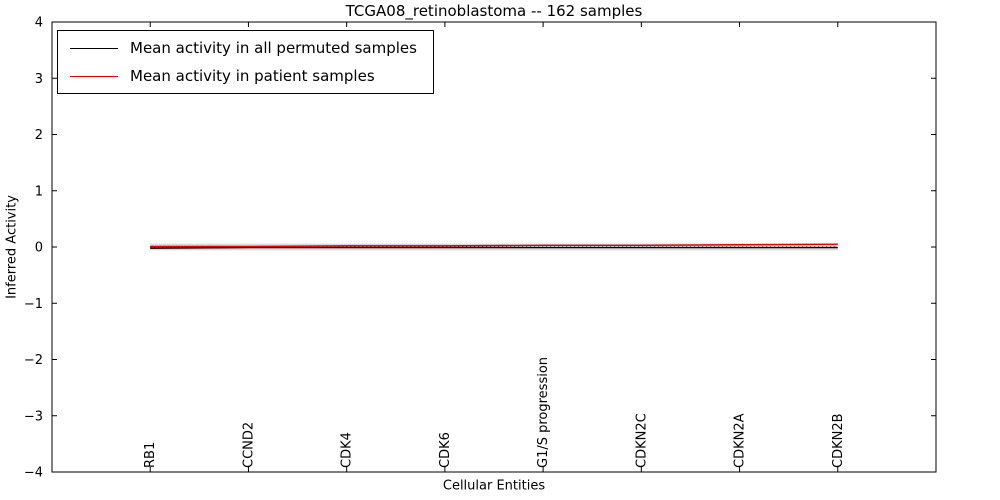 The image size is (1000, 500). Describe the element at coordinates (445, 450) in the screenshot. I see `x-tick-label: CDK6` at that location.